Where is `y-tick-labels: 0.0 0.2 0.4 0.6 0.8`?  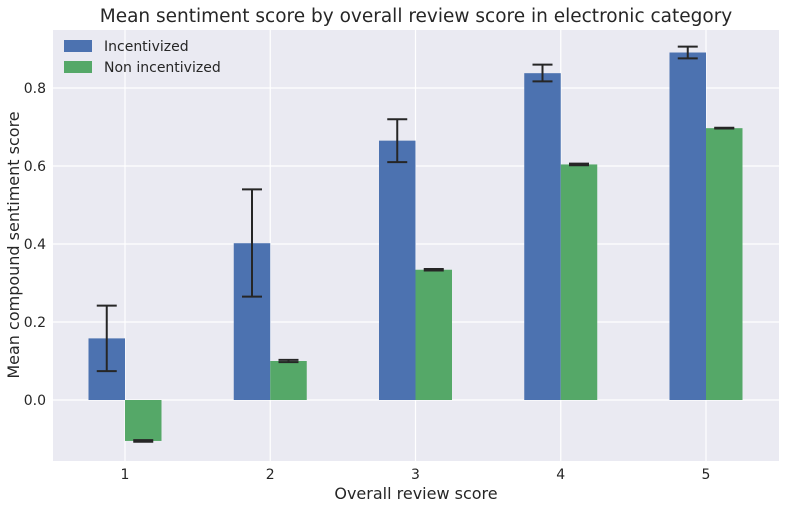
y-tick-labels: 0.0 0.2 0.4 0.6 0.8 is located at coordinates (35, 245).